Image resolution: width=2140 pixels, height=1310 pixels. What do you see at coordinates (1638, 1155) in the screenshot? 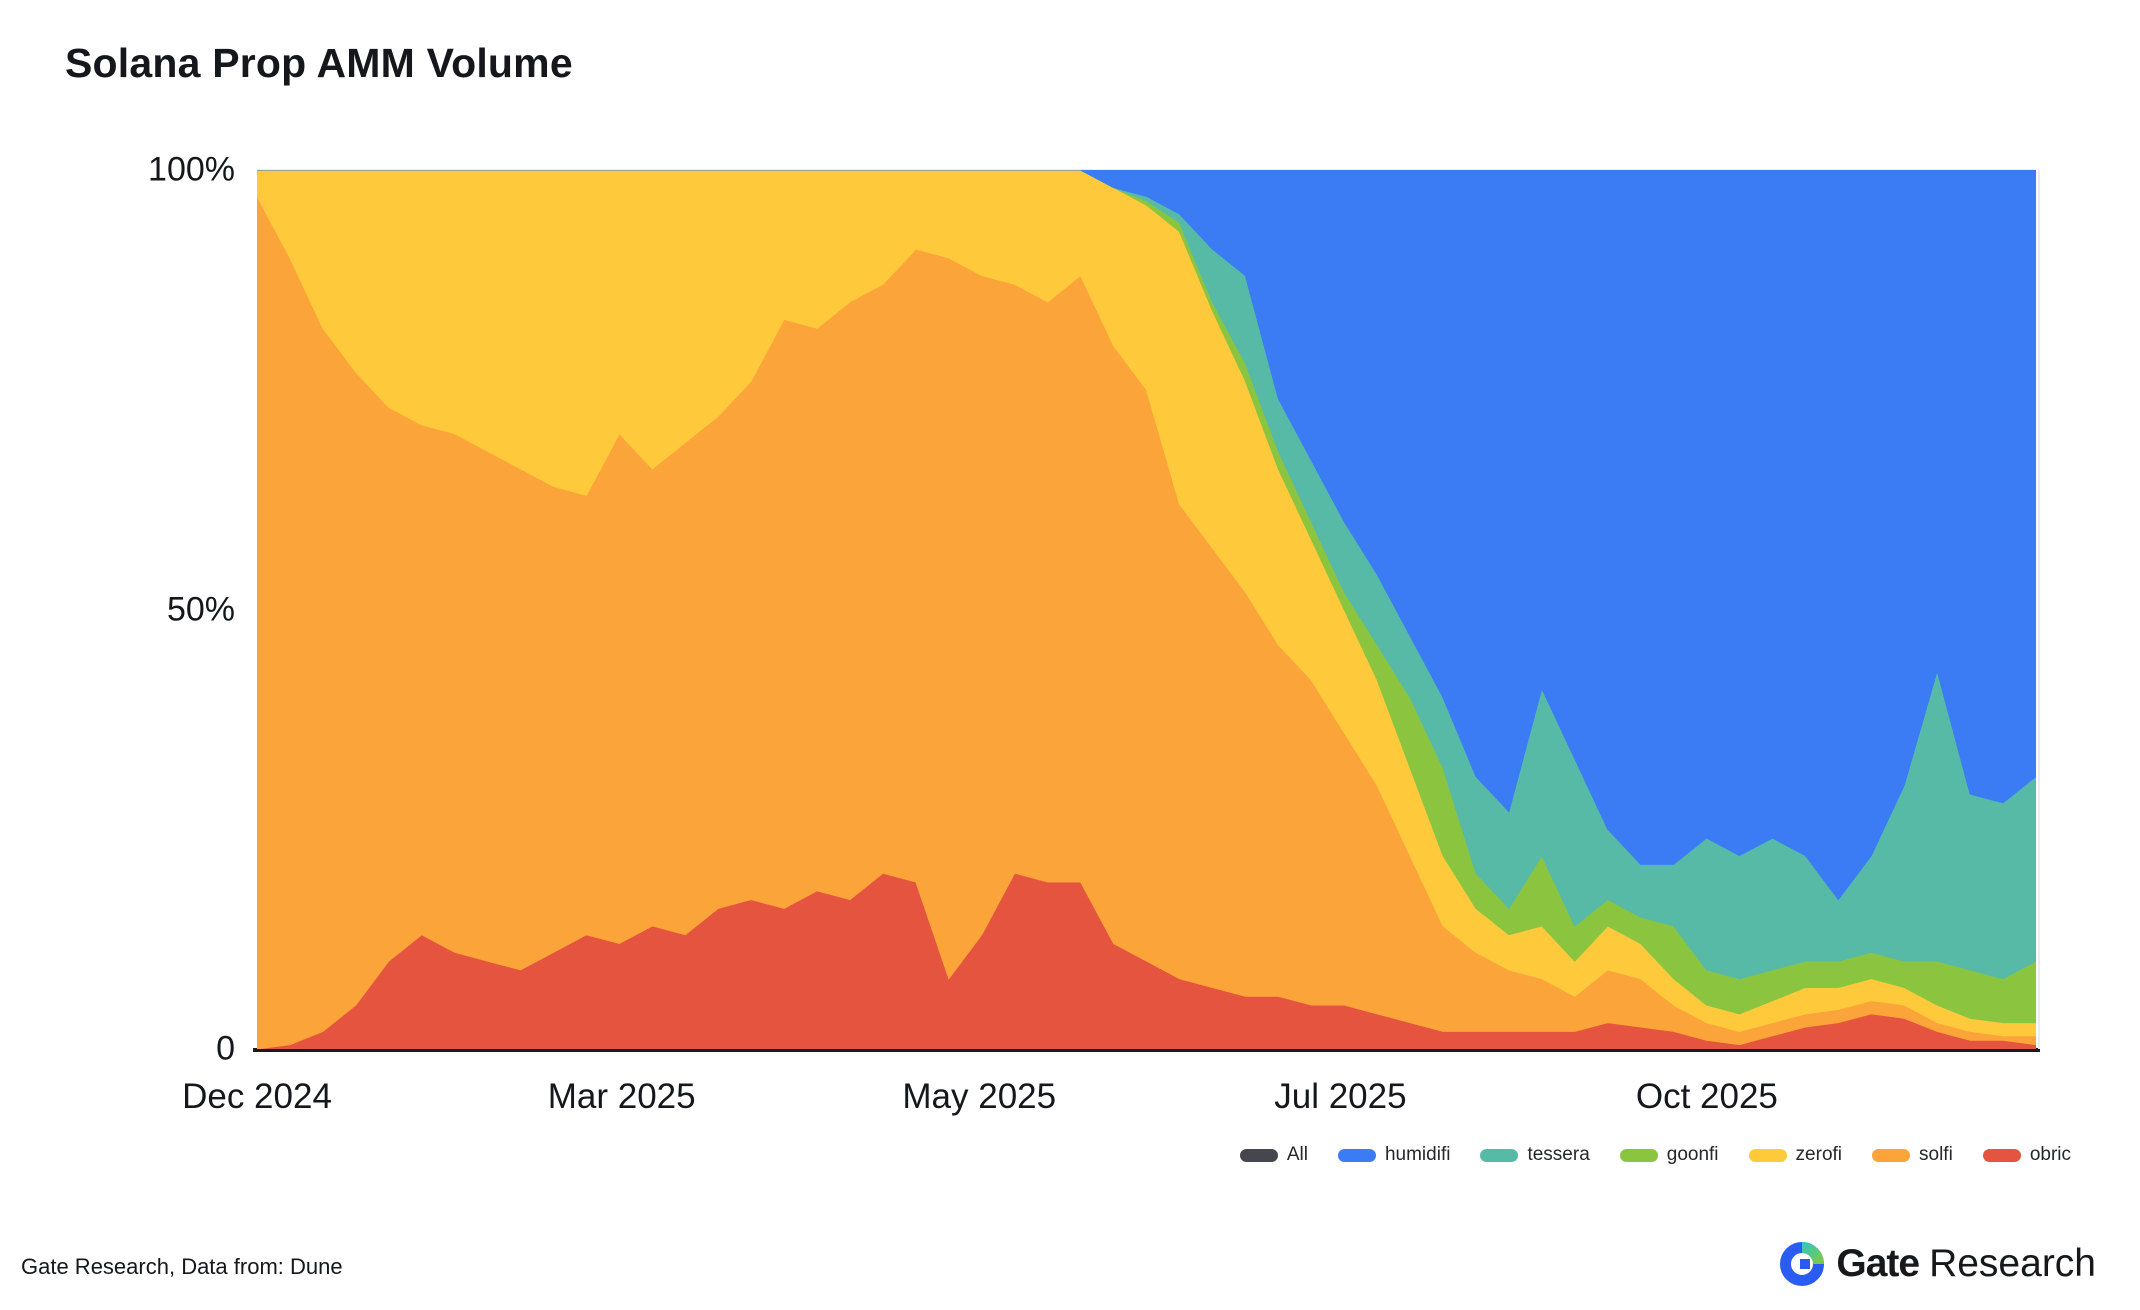
I see `legend-swatch-goonfi` at bounding box center [1638, 1155].